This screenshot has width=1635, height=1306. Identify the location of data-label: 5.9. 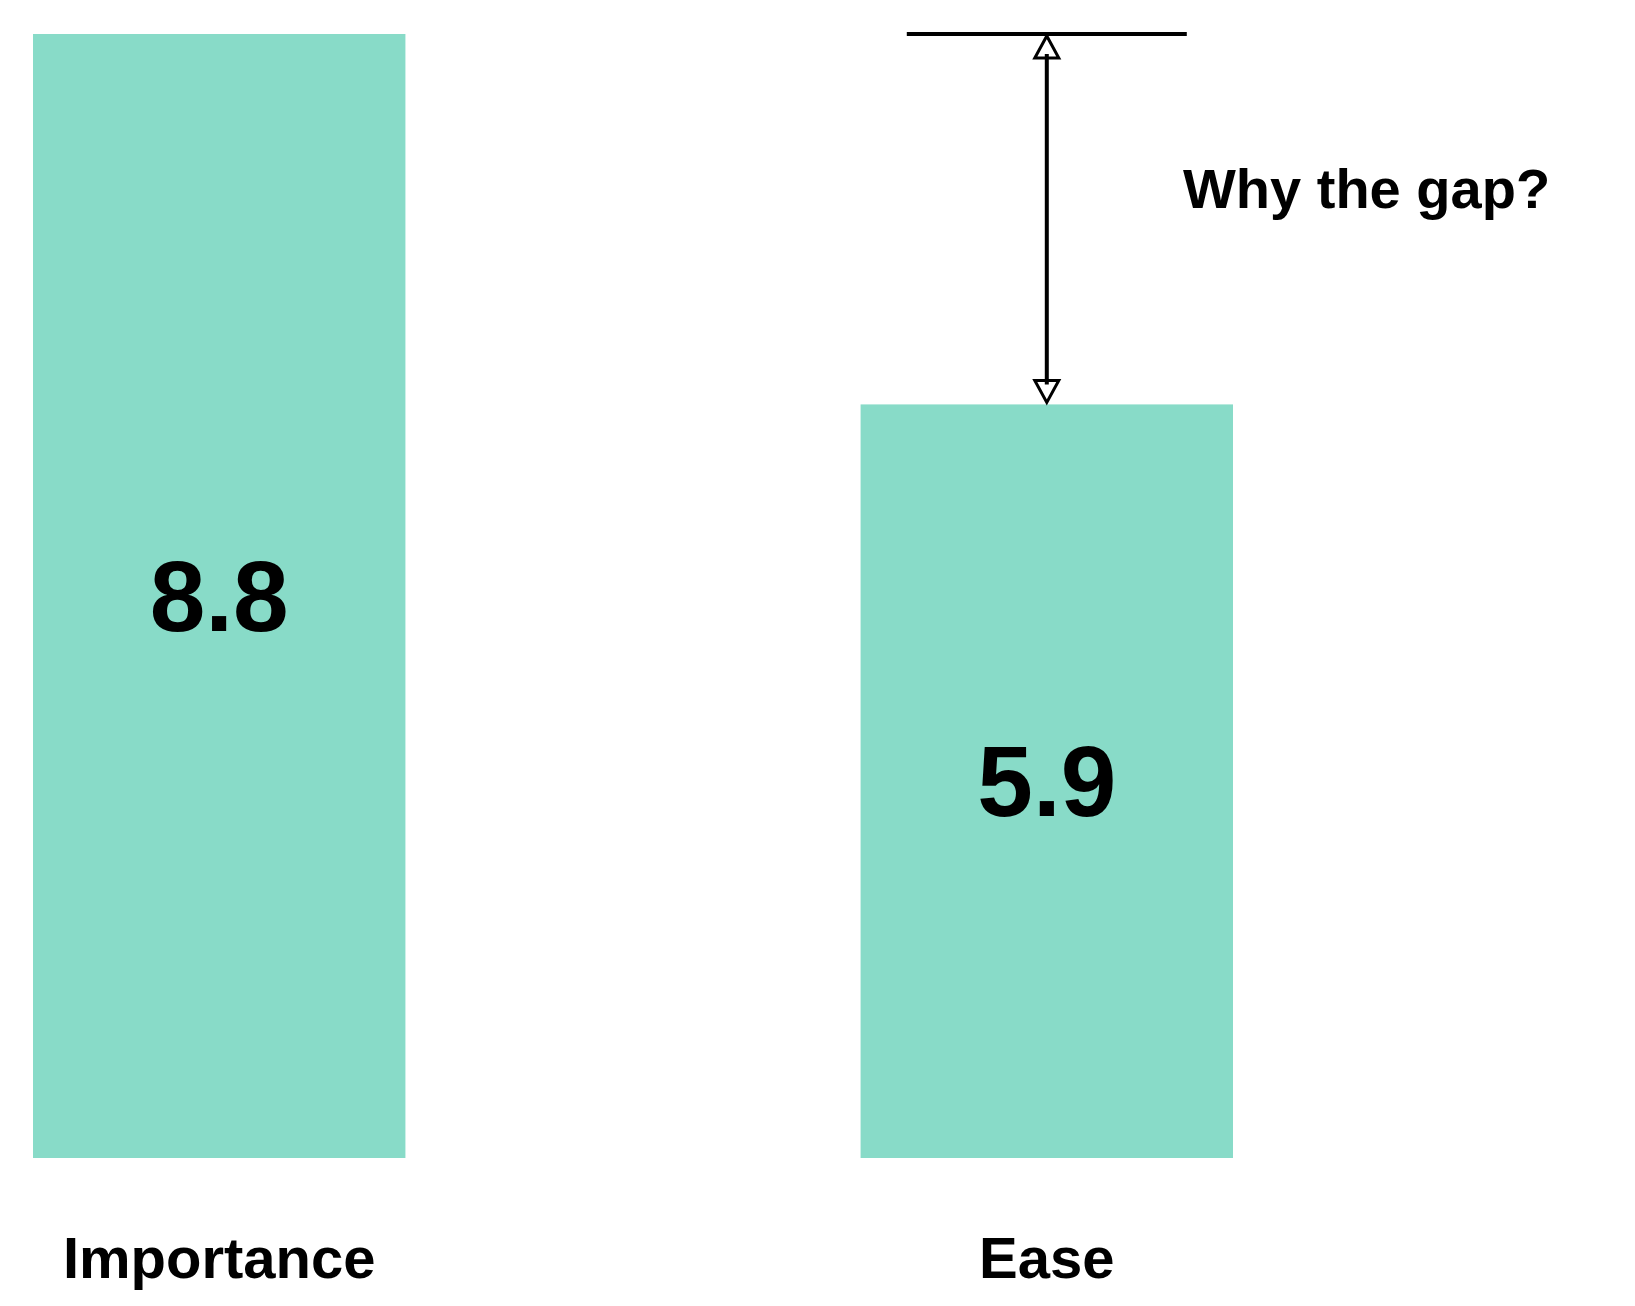
(1047, 781).